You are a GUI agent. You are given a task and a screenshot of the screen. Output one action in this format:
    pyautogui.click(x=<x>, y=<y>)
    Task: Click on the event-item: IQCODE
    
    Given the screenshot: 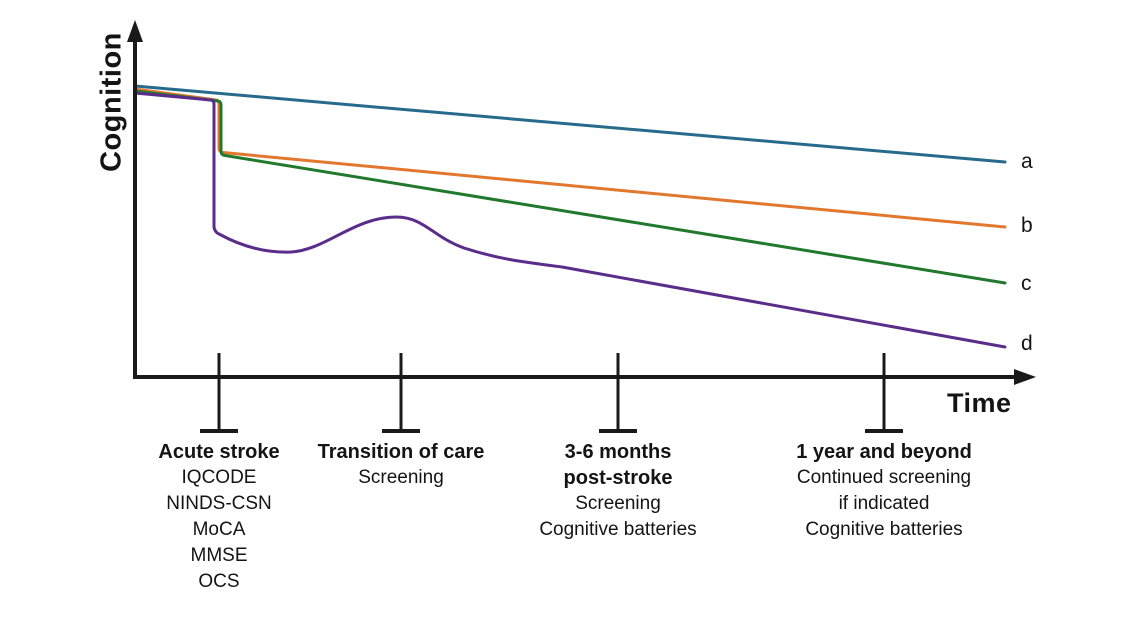 What is the action you would take?
    pyautogui.click(x=219, y=477)
    